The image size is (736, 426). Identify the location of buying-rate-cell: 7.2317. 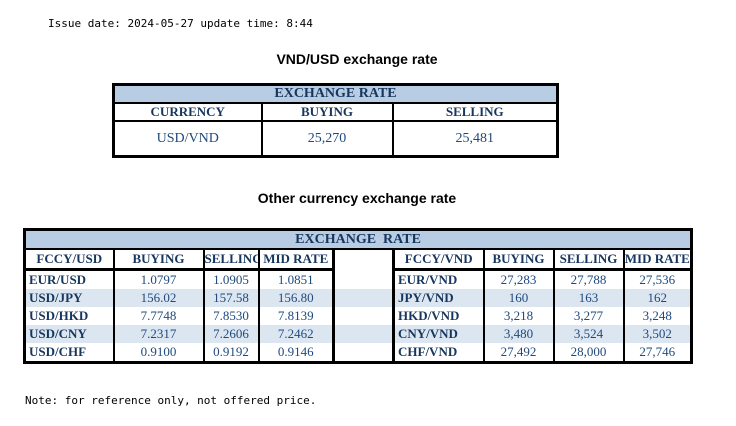
(158, 334).